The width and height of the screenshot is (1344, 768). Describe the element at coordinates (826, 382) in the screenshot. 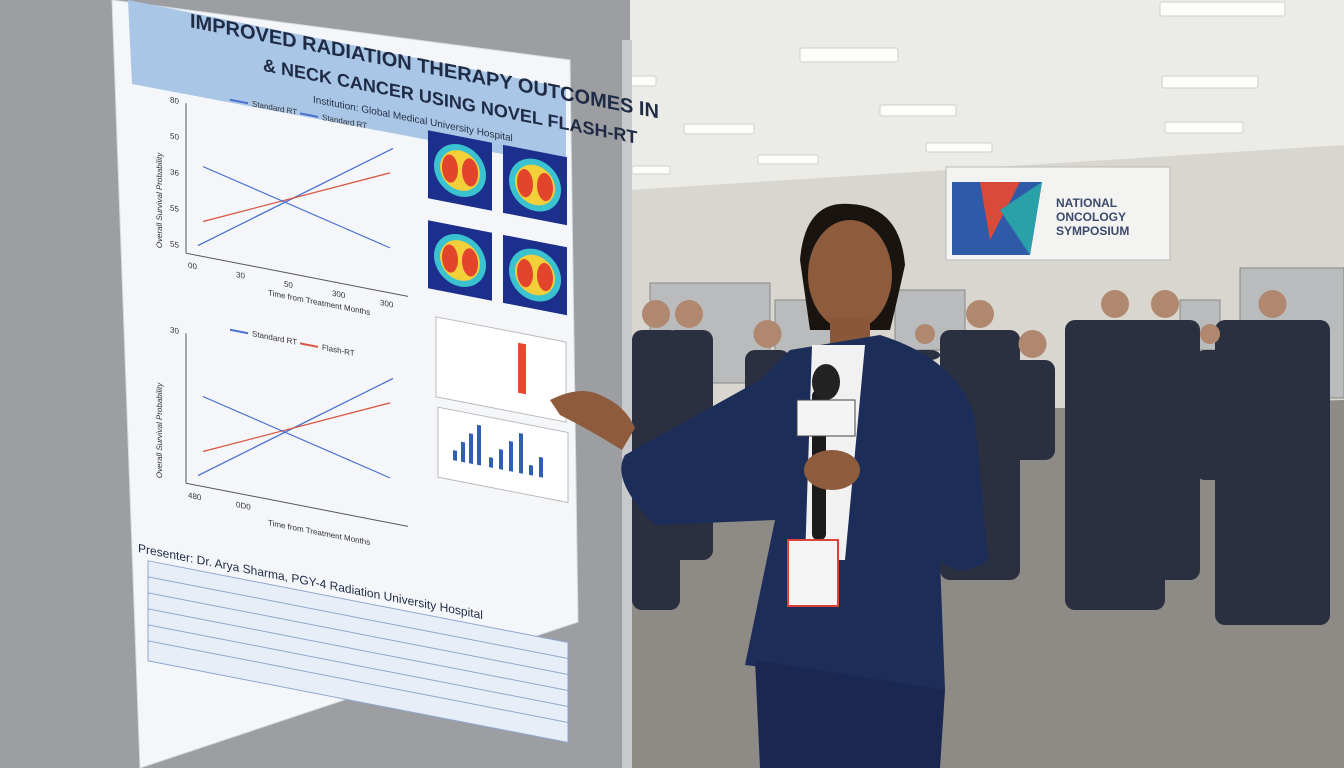

I see `microphone-head` at that location.